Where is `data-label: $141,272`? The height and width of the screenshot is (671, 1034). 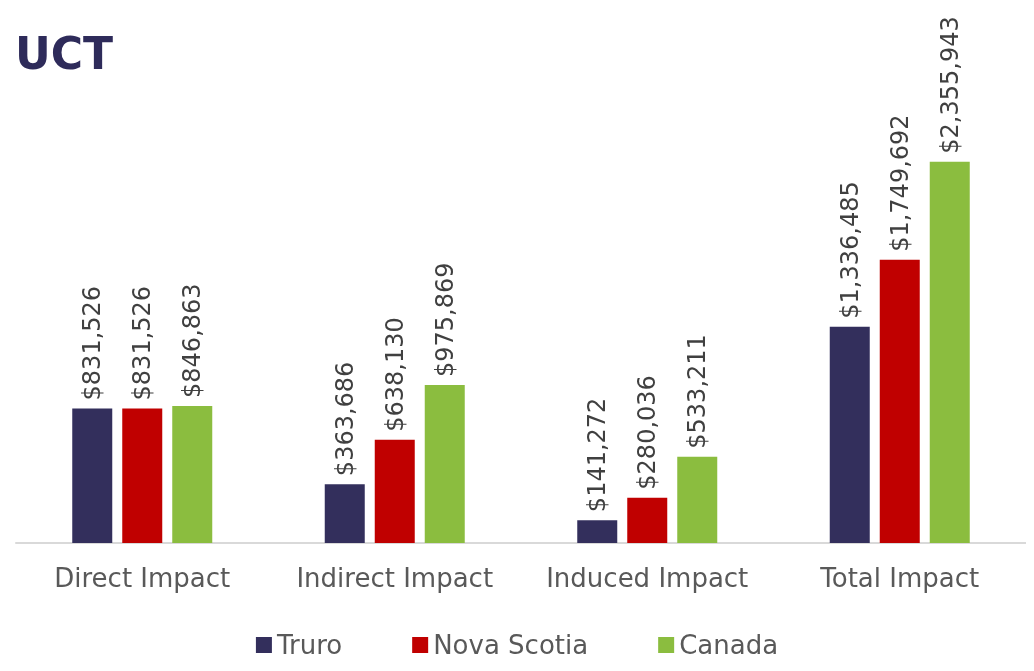
data-label: $141,272 is located at coordinates (597, 455).